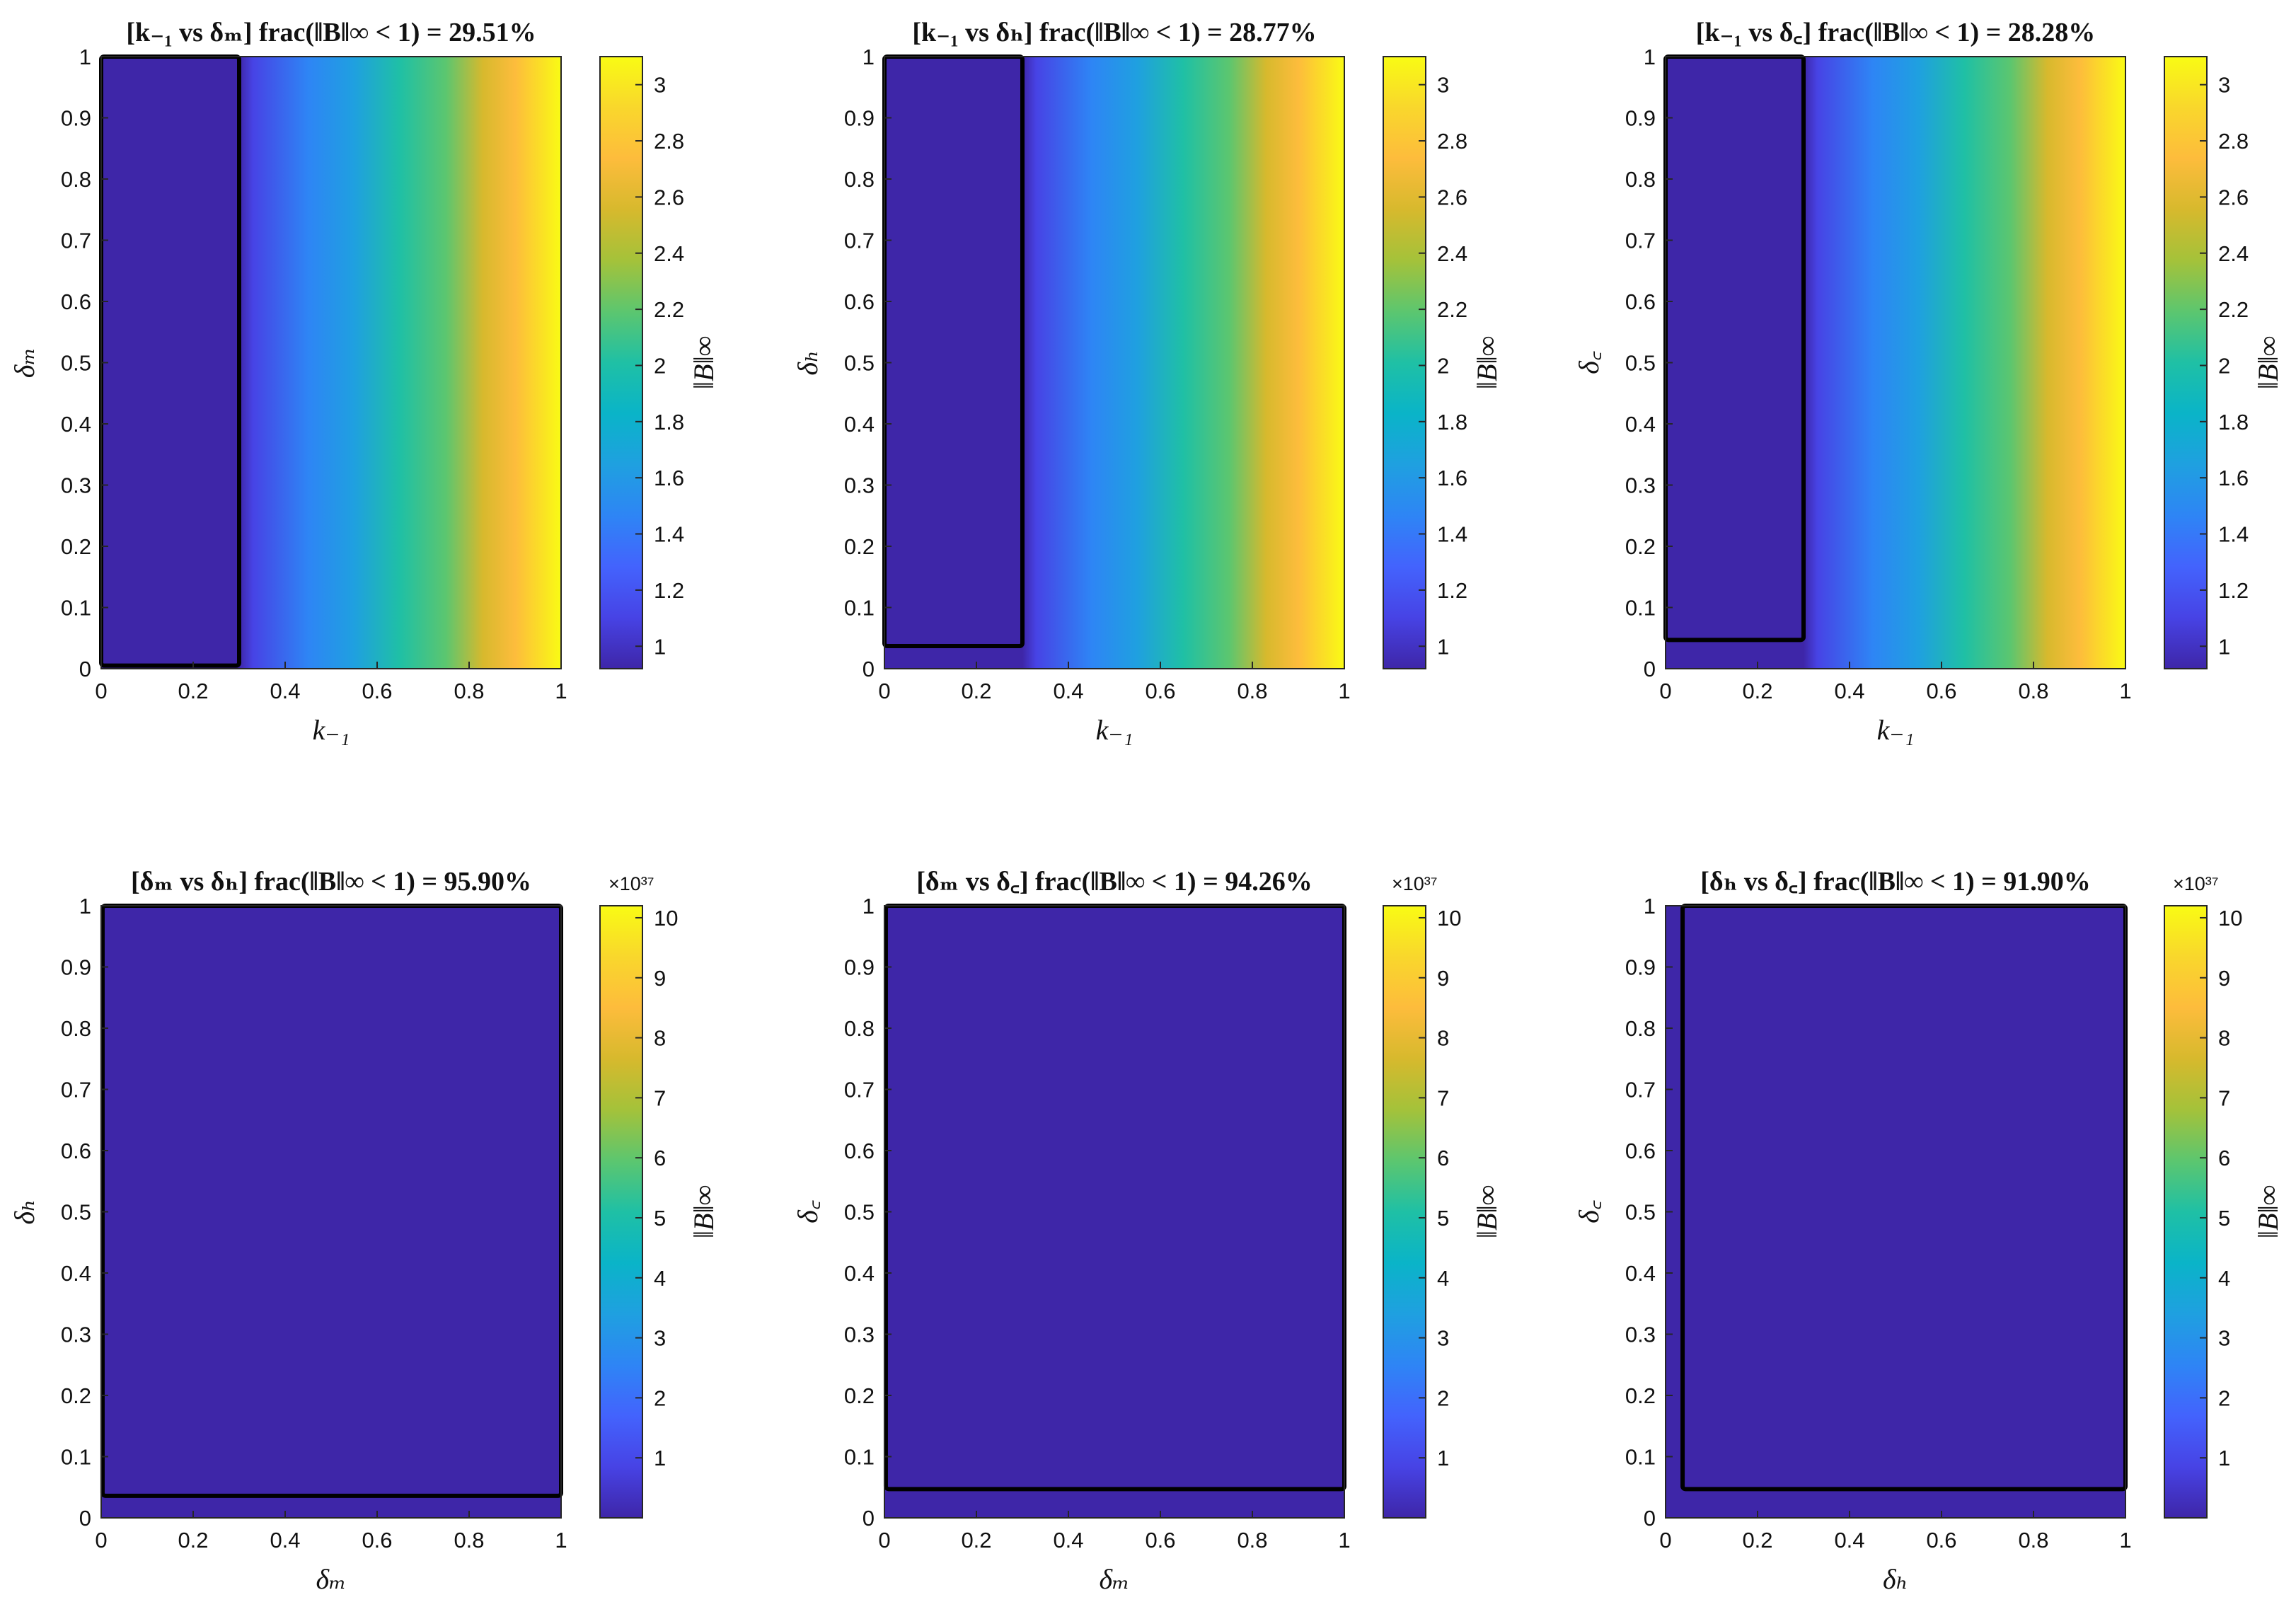 The image size is (2296, 1607). I want to click on colorbar-tick-label: 2.6, so click(669, 197).